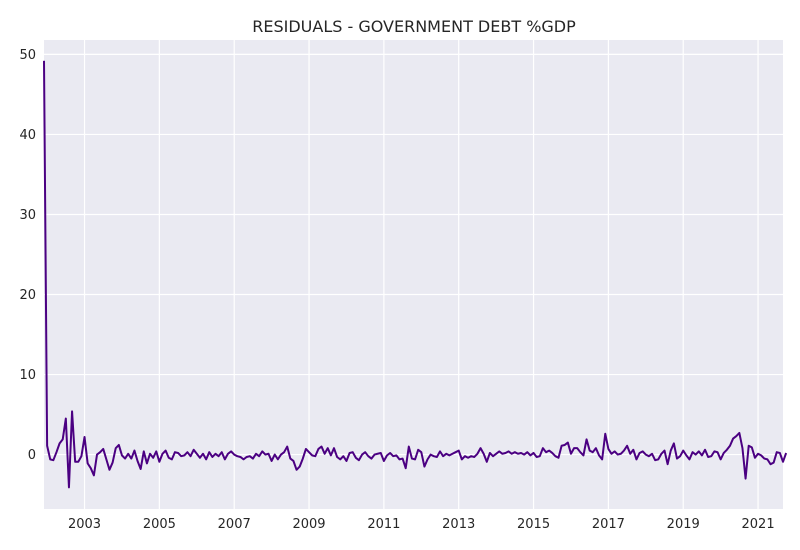  Describe the element at coordinates (32, 455) in the screenshot. I see `y-tick-label: 0` at that location.